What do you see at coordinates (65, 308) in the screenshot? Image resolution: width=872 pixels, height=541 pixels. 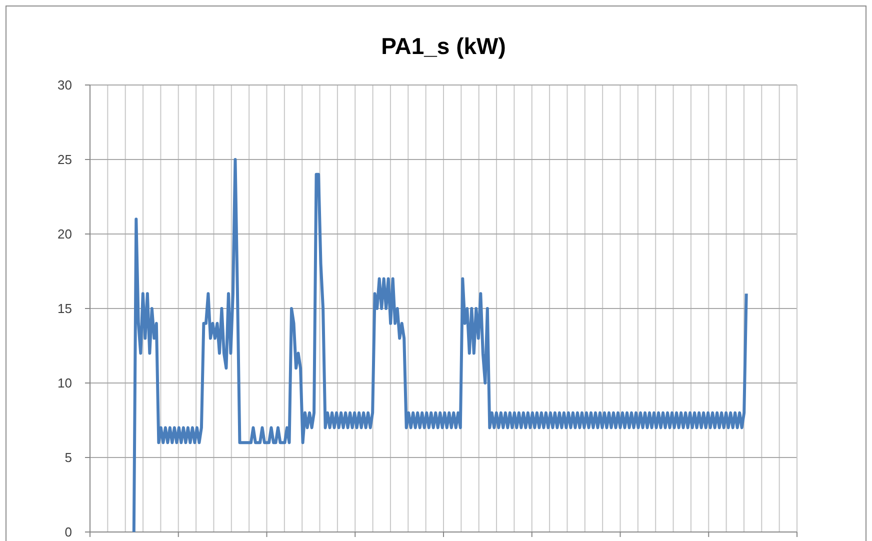 I see `y-tick-label: 15` at bounding box center [65, 308].